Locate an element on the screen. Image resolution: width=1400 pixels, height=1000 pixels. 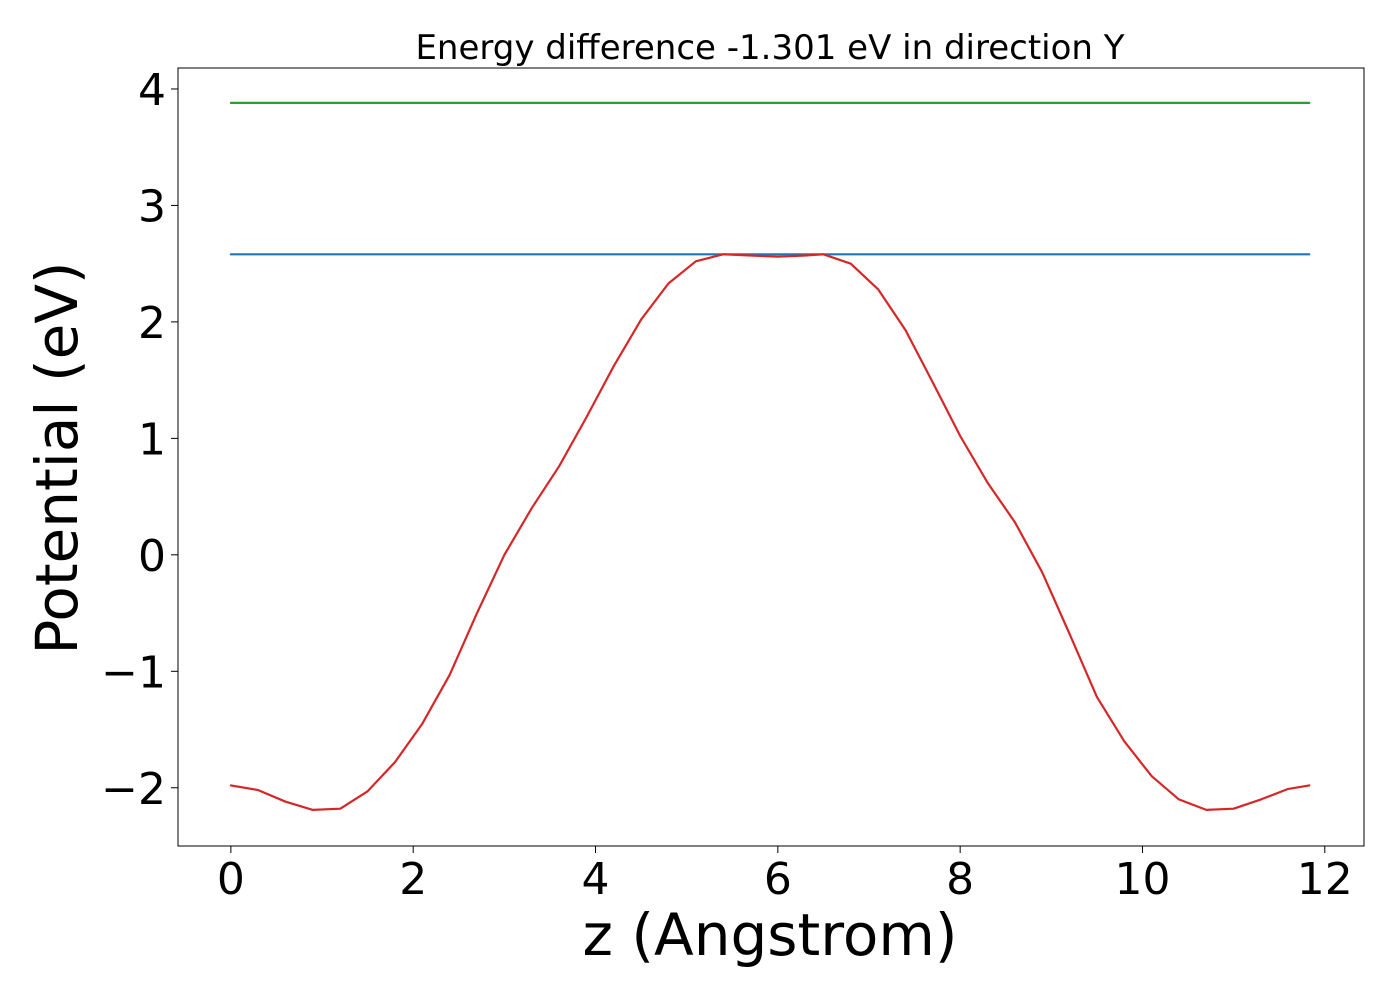
y-axis-label: Potential (eV) is located at coordinates (57, 457).